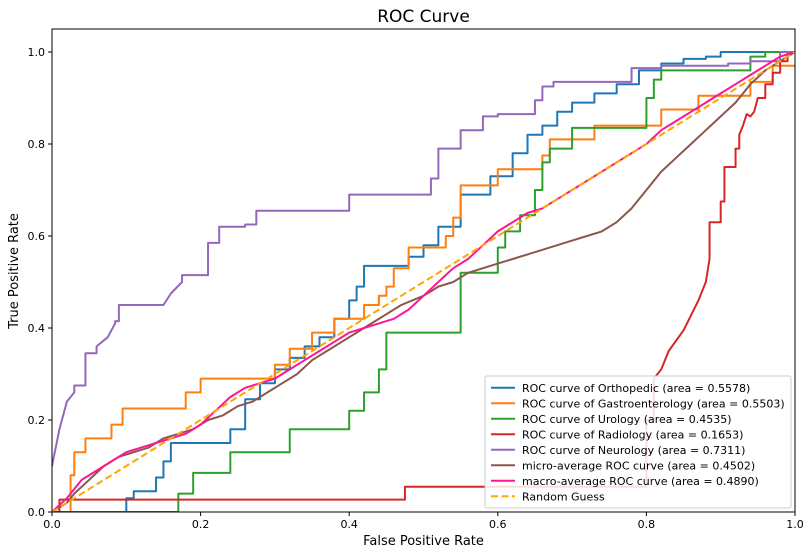 The height and width of the screenshot is (556, 812). I want to click on x-tick-label: 0.4, so click(349, 524).